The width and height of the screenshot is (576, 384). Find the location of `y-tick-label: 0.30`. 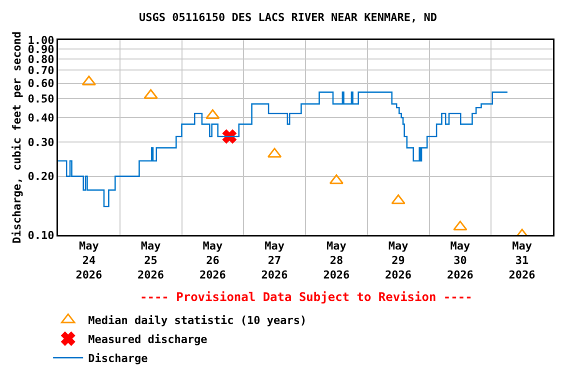

y-tick-label: 0.30 is located at coordinates (41, 142).